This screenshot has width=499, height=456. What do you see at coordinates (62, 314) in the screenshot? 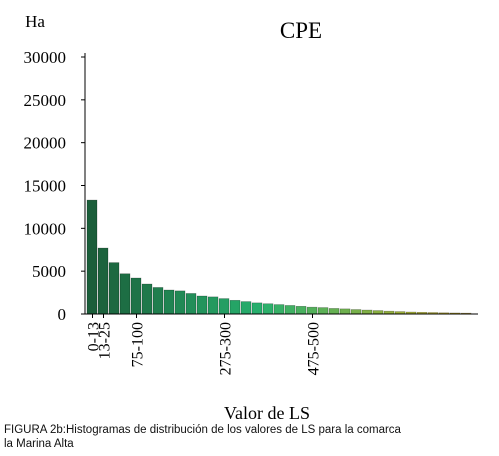
I see `y-tick-label: 0` at bounding box center [62, 314].